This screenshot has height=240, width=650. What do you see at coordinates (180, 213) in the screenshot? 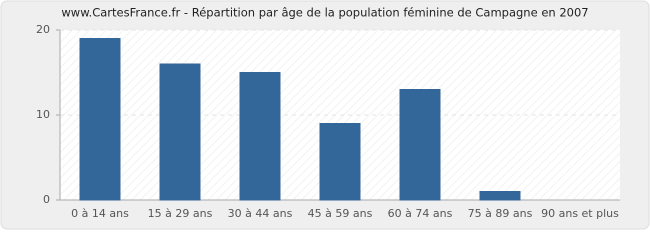
I see `x-tick-label: 15 à 29 ans` at bounding box center [180, 213].